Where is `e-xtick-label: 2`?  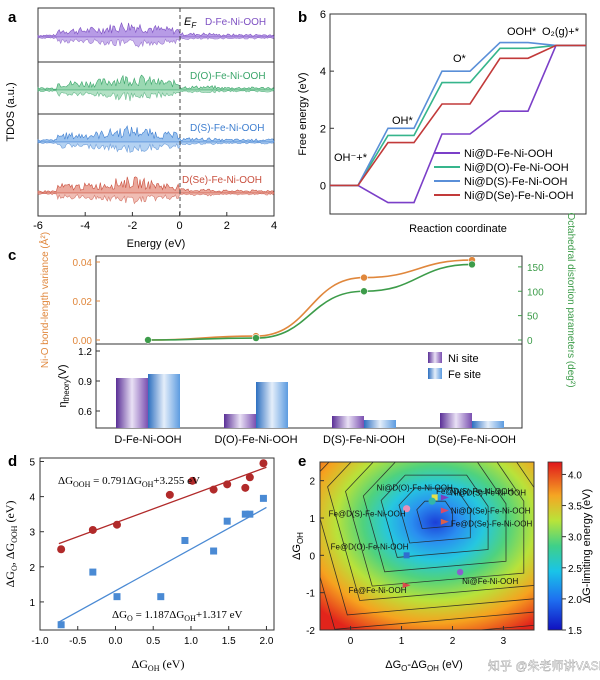 e-xtick-label: 2 is located at coordinates (453, 641).